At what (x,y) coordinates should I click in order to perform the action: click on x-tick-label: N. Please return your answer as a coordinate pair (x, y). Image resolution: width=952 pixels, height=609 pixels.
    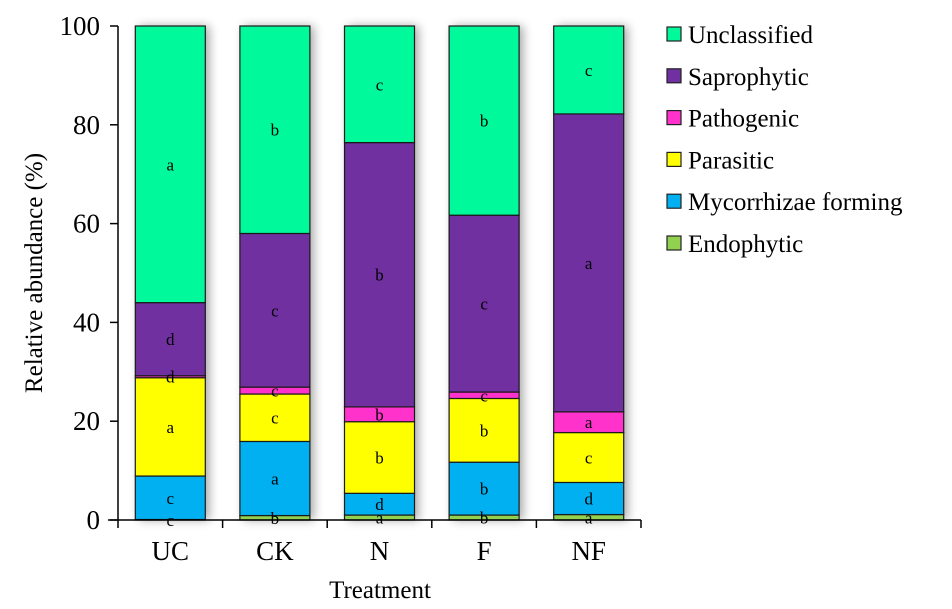
    Looking at the image, I should click on (380, 551).